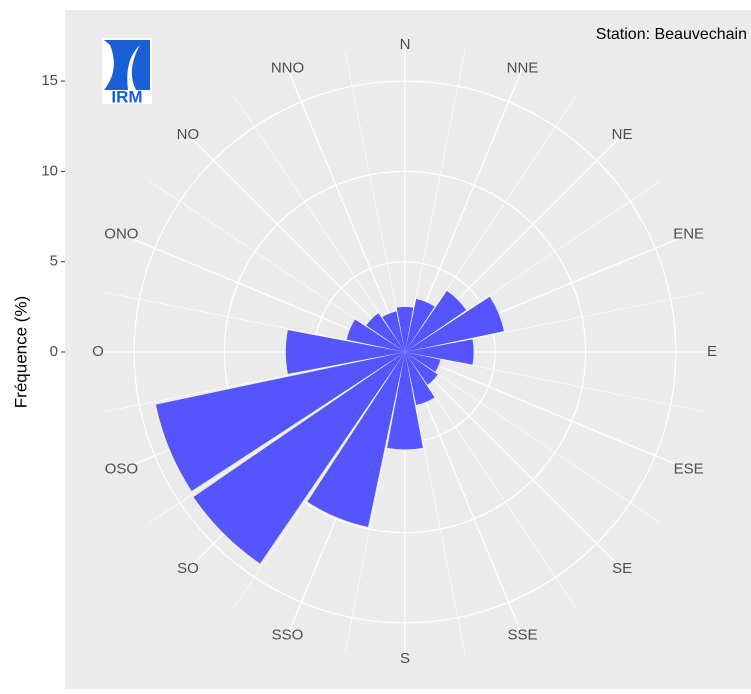  I want to click on direction-label: N, so click(405, 44).